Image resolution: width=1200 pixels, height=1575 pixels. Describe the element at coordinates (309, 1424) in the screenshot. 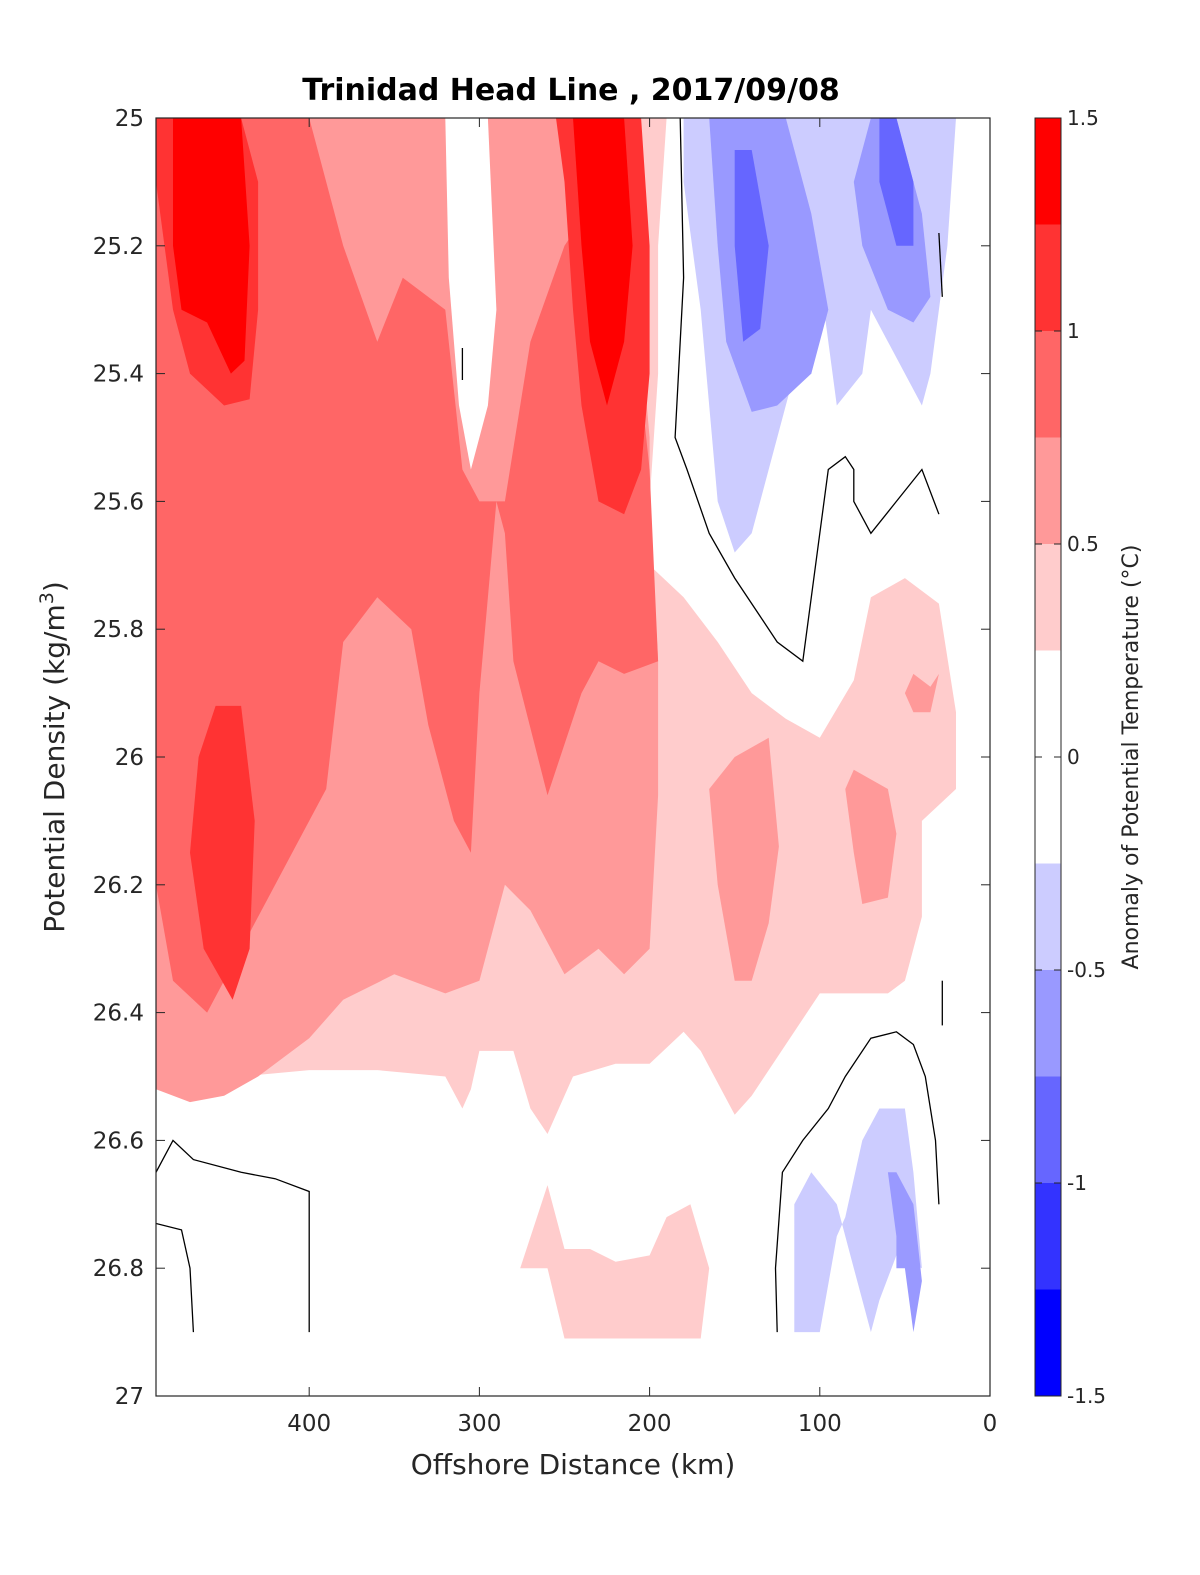

I see `x-tick-label: 400` at that location.